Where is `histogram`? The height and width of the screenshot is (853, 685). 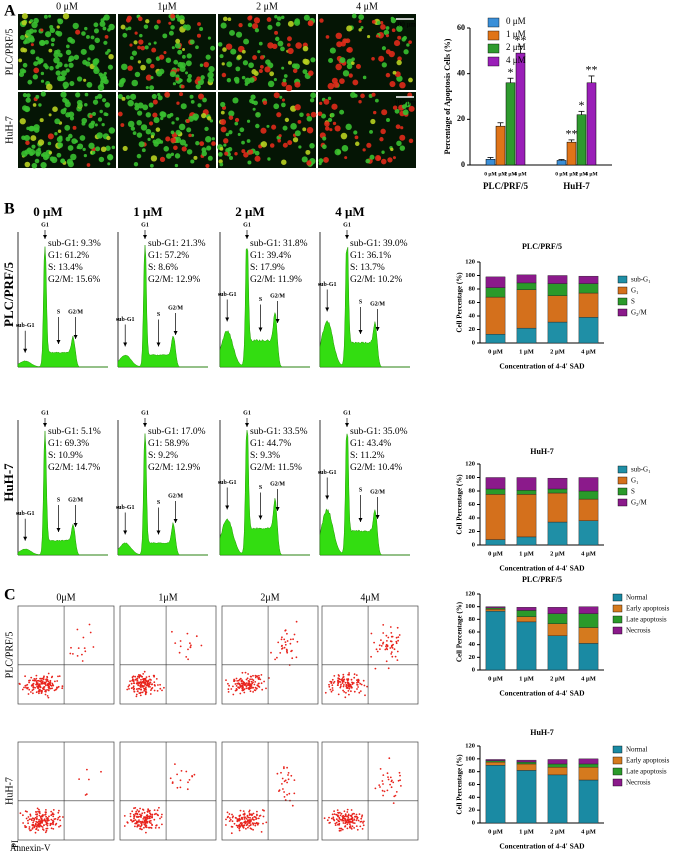 histogram is located at coordinates (162, 494).